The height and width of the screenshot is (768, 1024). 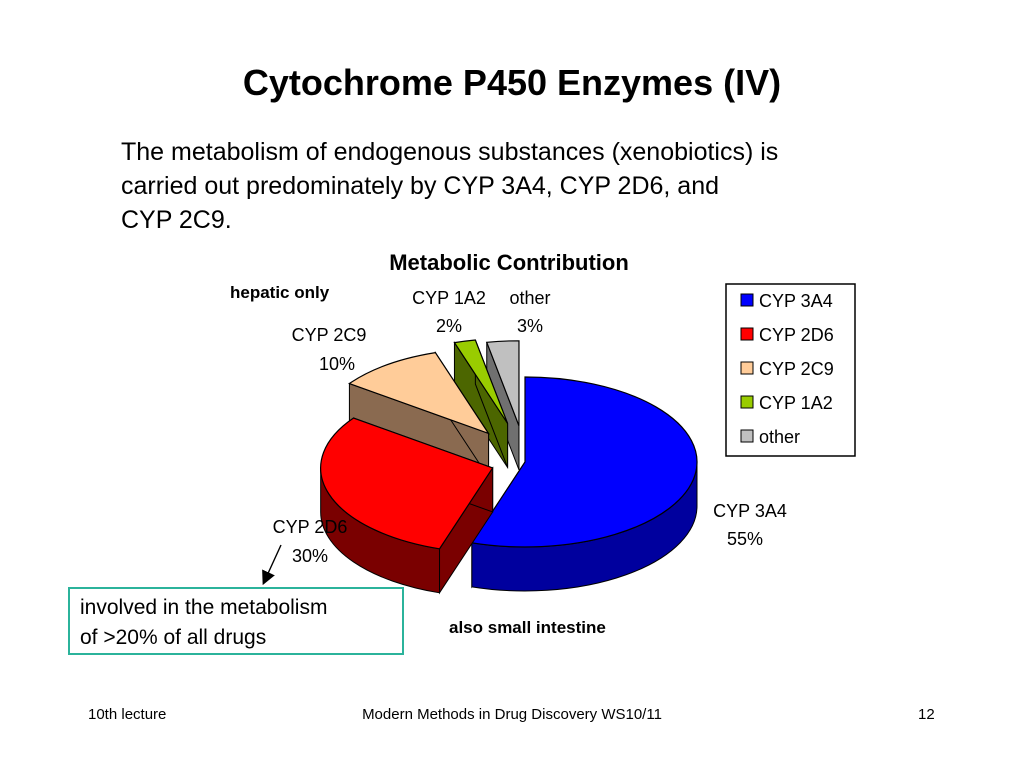 I want to click on legend-item-other: other, so click(x=770, y=437).